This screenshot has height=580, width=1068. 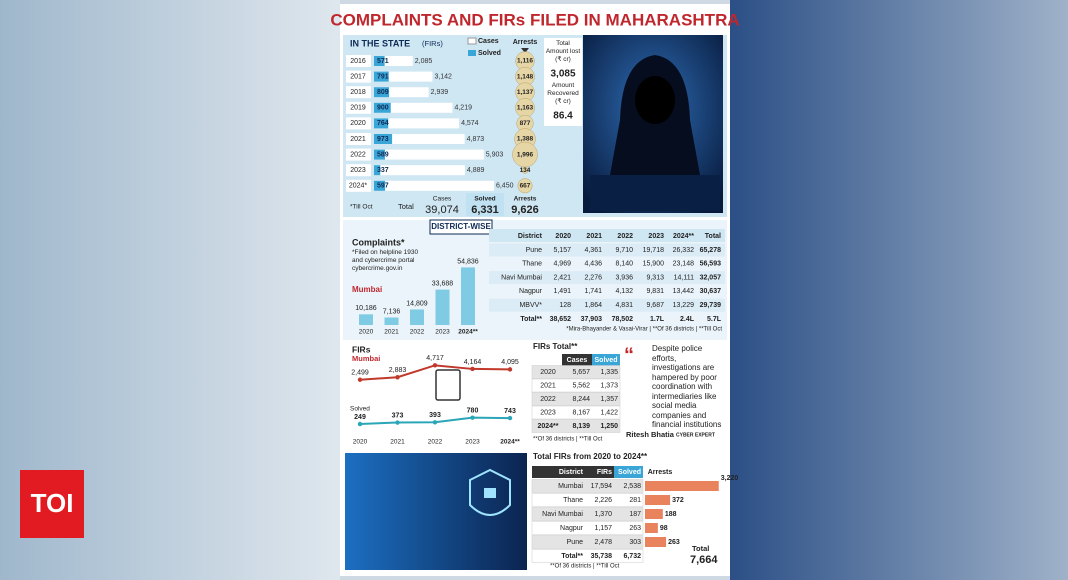 What do you see at coordinates (590, 456) in the screenshot?
I see `table-title: Total FIRs from 2020 to 2024**` at bounding box center [590, 456].